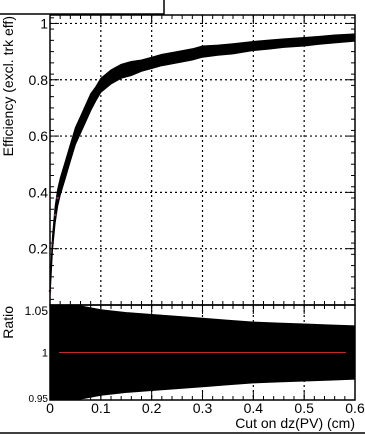 The width and height of the screenshot is (365, 434). I want to click on bottom-xtick-label-2: 0.2, so click(152, 408).